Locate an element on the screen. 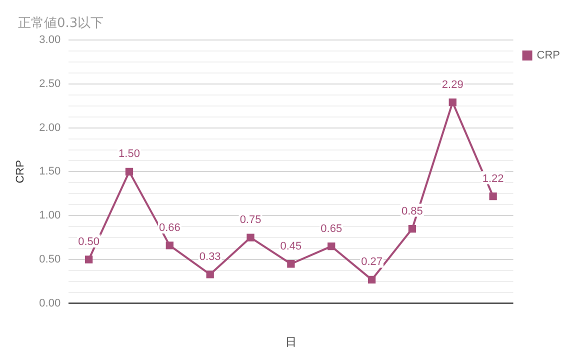 The width and height of the screenshot is (580, 363). data-label: 0.33 is located at coordinates (210, 256).